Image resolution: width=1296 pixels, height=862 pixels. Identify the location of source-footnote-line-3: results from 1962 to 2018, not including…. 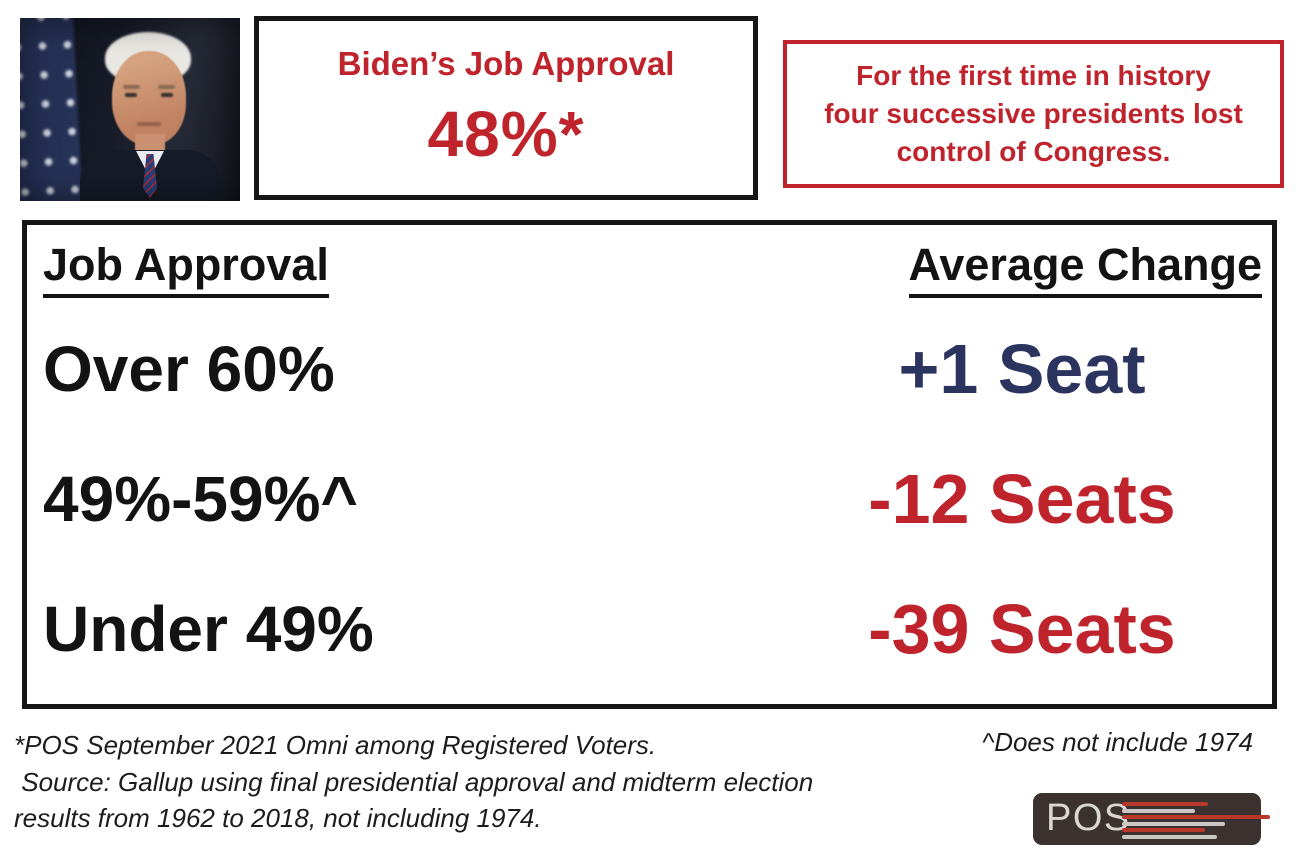
(278, 818).